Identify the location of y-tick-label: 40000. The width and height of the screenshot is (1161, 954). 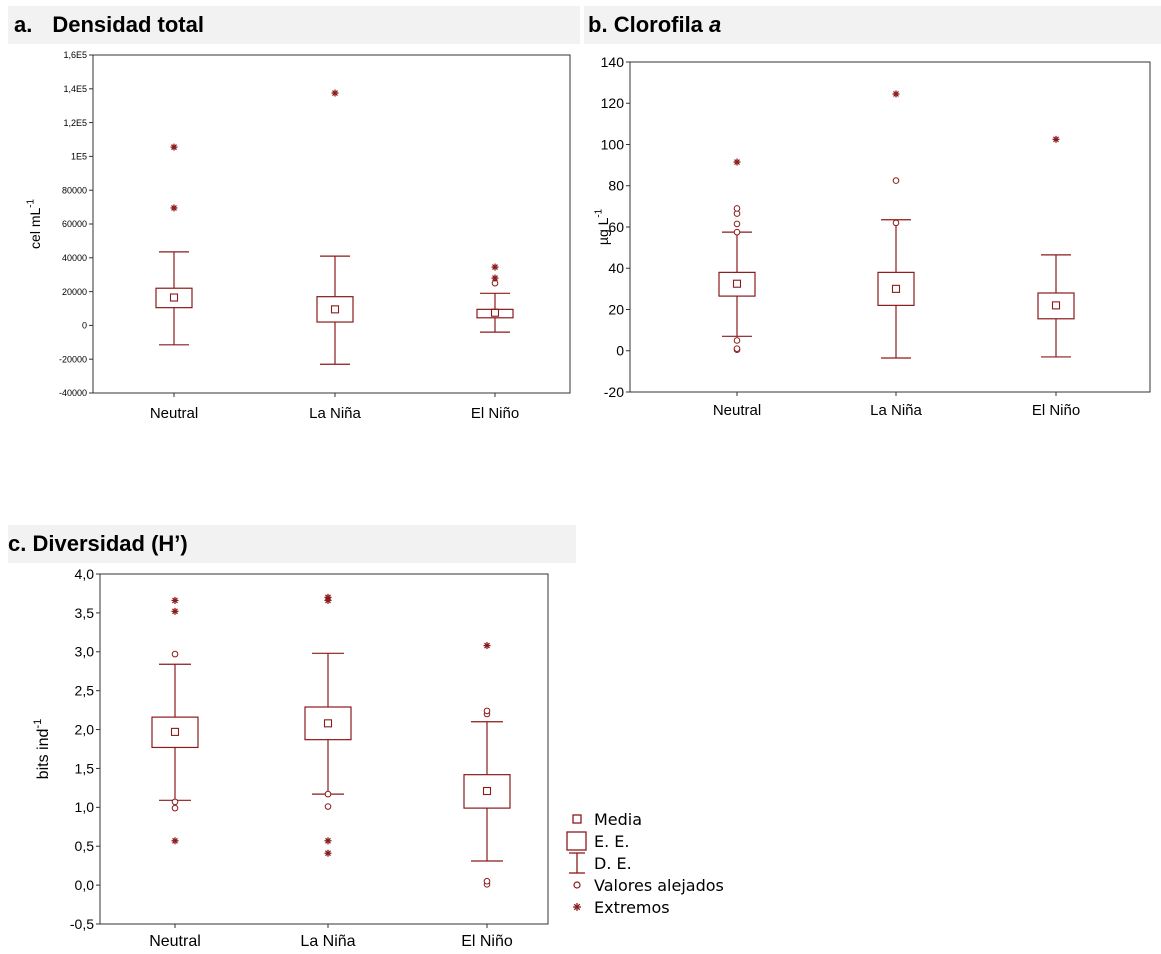
(74, 258).